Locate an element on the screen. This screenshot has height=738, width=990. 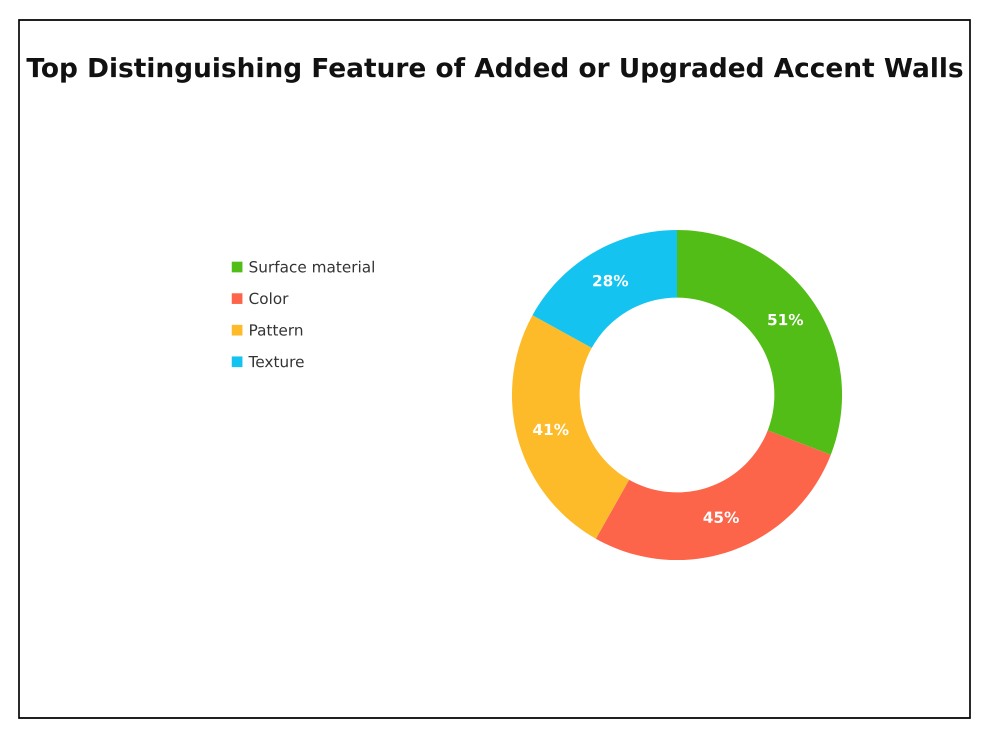
legend-label: Surface material is located at coordinates (312, 266).